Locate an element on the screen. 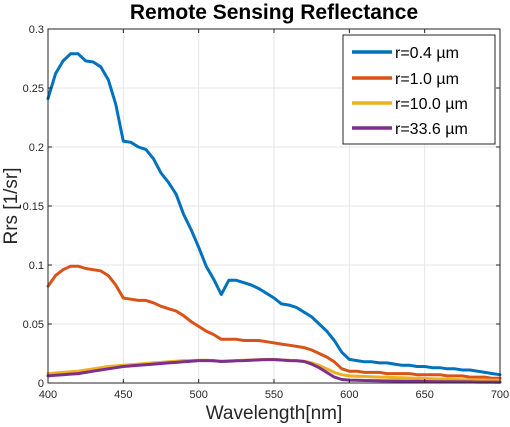 Image resolution: width=510 pixels, height=427 pixels. y-tick-label: 0.15 is located at coordinates (33, 207).